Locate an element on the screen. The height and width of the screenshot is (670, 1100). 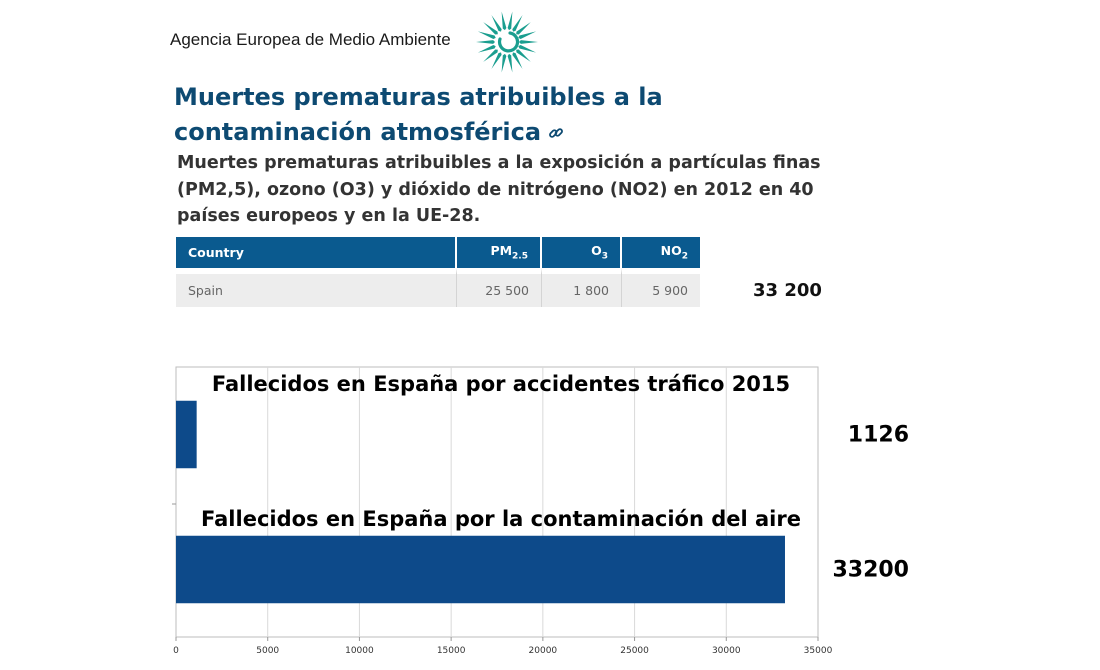
cell-o3: 1 800 is located at coordinates (582, 287).